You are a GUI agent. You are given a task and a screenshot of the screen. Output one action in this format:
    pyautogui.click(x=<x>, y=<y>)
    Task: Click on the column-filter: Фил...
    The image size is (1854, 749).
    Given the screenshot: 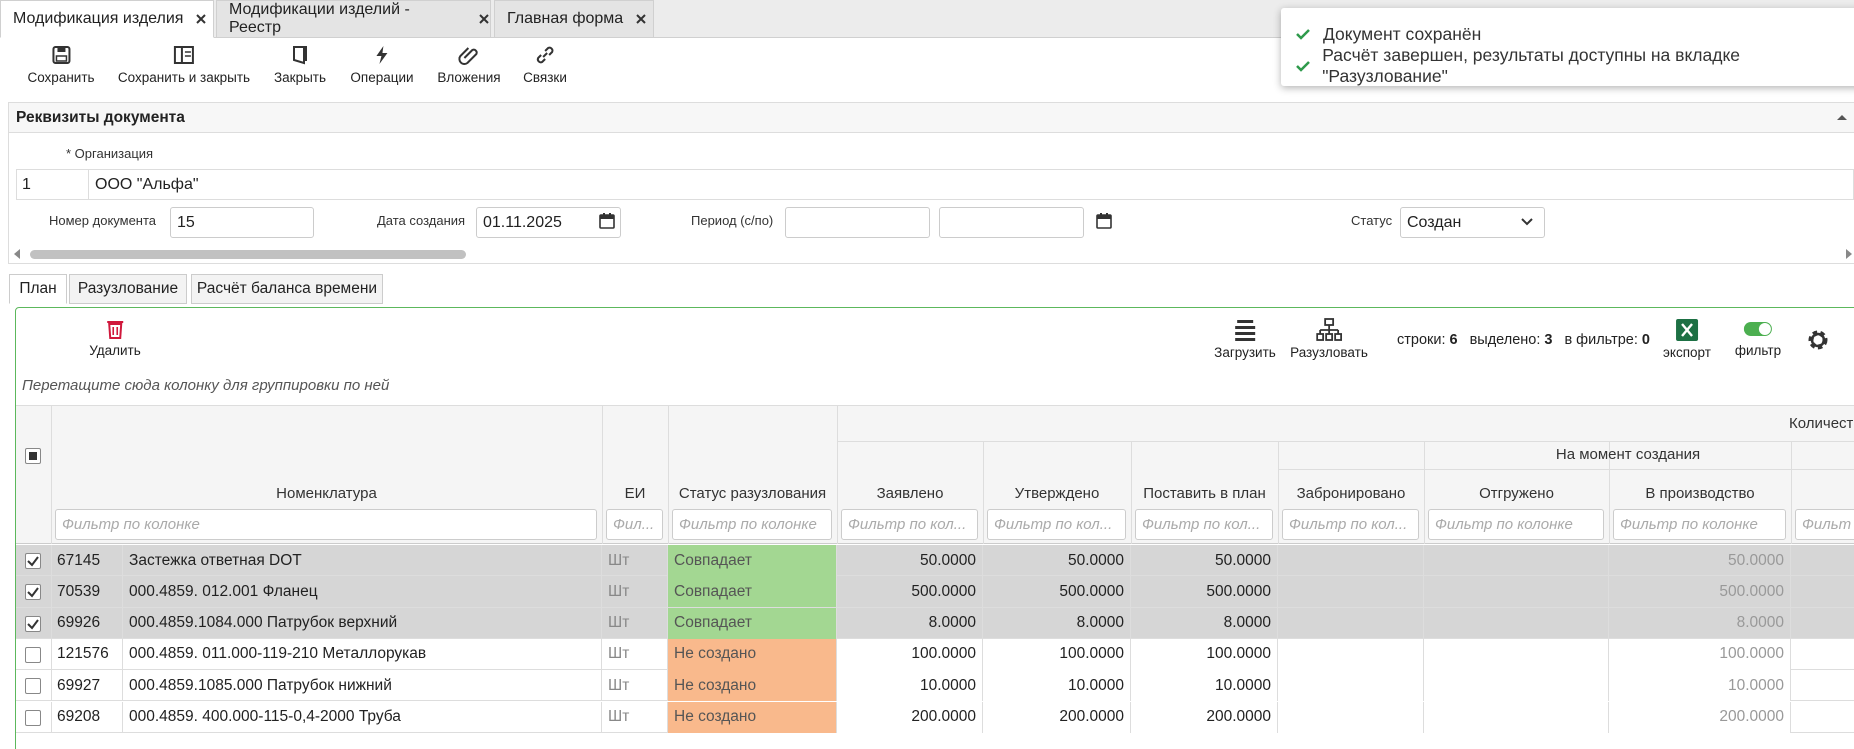 What is the action you would take?
    pyautogui.click(x=634, y=524)
    